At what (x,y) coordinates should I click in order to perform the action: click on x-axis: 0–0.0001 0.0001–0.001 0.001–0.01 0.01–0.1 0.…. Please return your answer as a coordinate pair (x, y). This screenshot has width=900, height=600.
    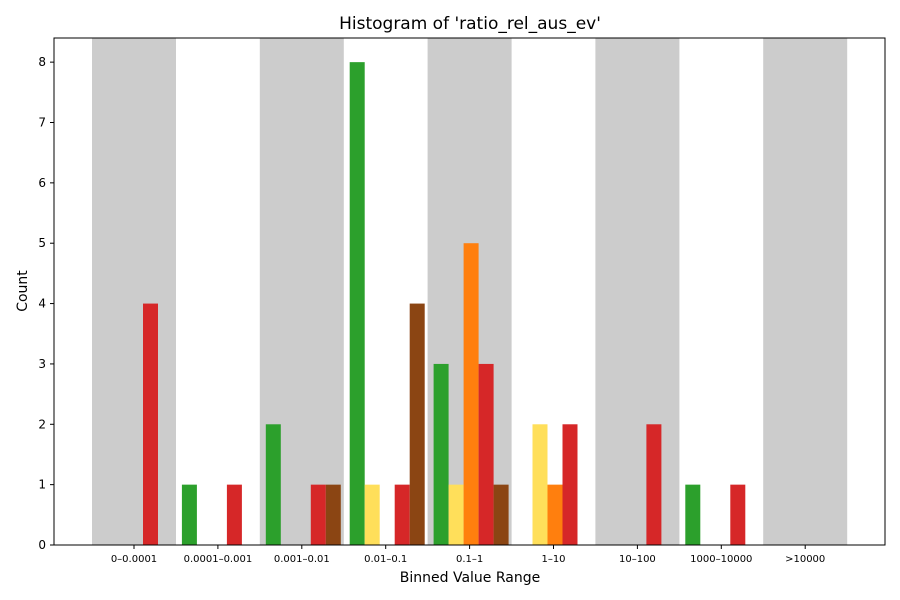
    Looking at the image, I should click on (468, 555).